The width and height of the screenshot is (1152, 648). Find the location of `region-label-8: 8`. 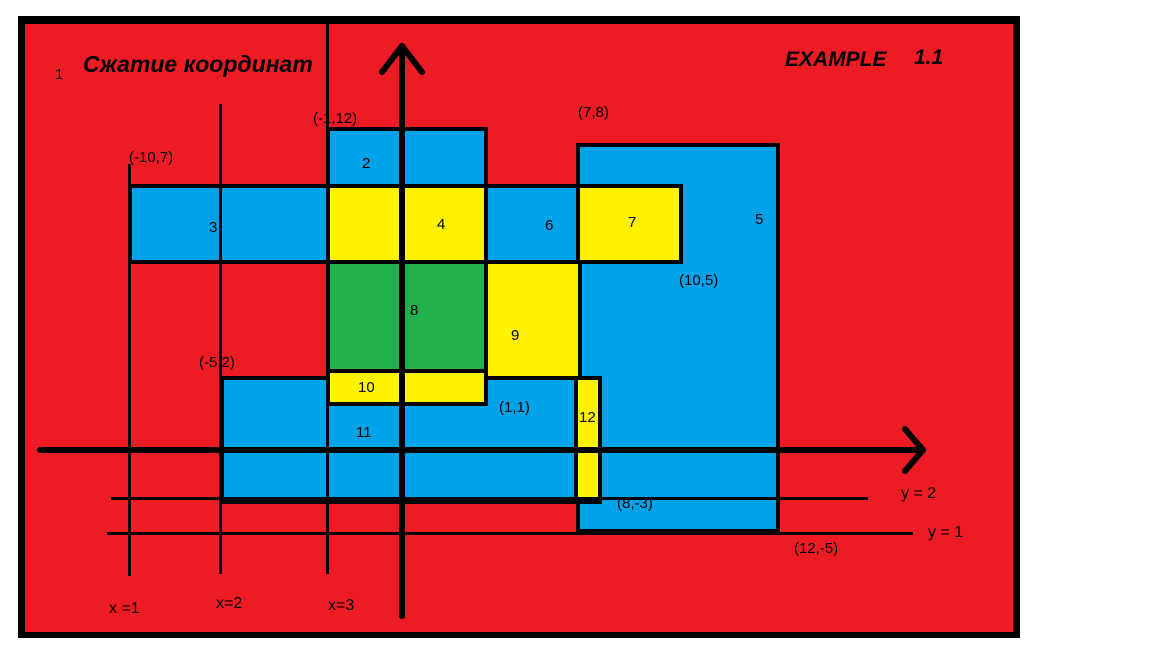

region-label-8: 8 is located at coordinates (414, 310).